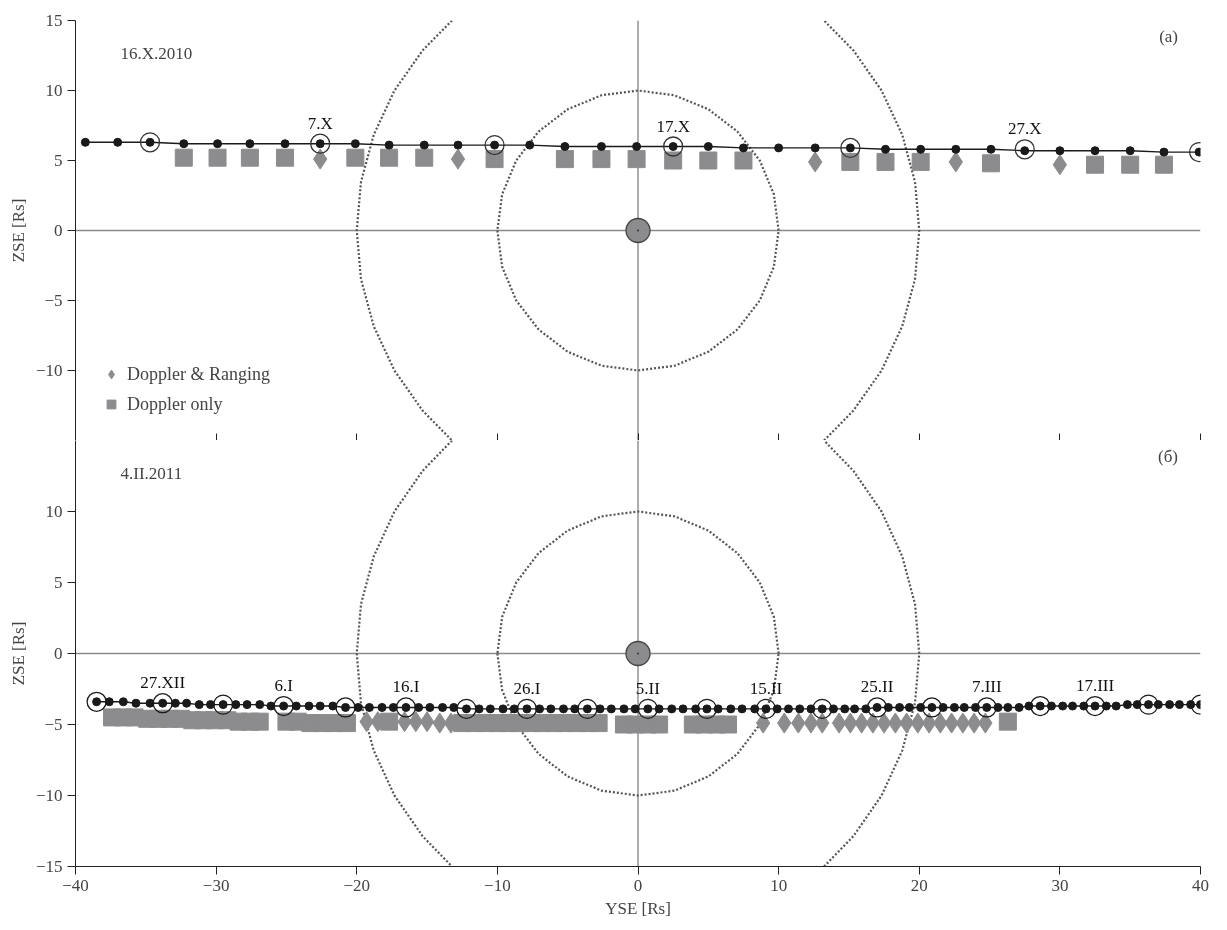 The height and width of the screenshot is (930, 1227). What do you see at coordinates (357, 885) in the screenshot?
I see `x-tick-label: −20` at bounding box center [357, 885].